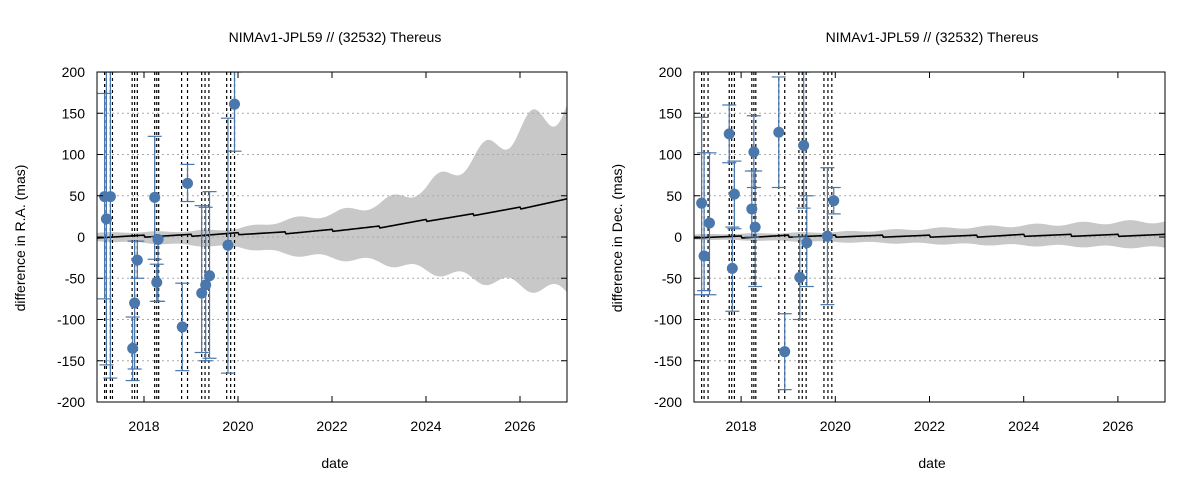  I want to click on y-axis-label: difference in Dec. (mas), so click(617, 238).